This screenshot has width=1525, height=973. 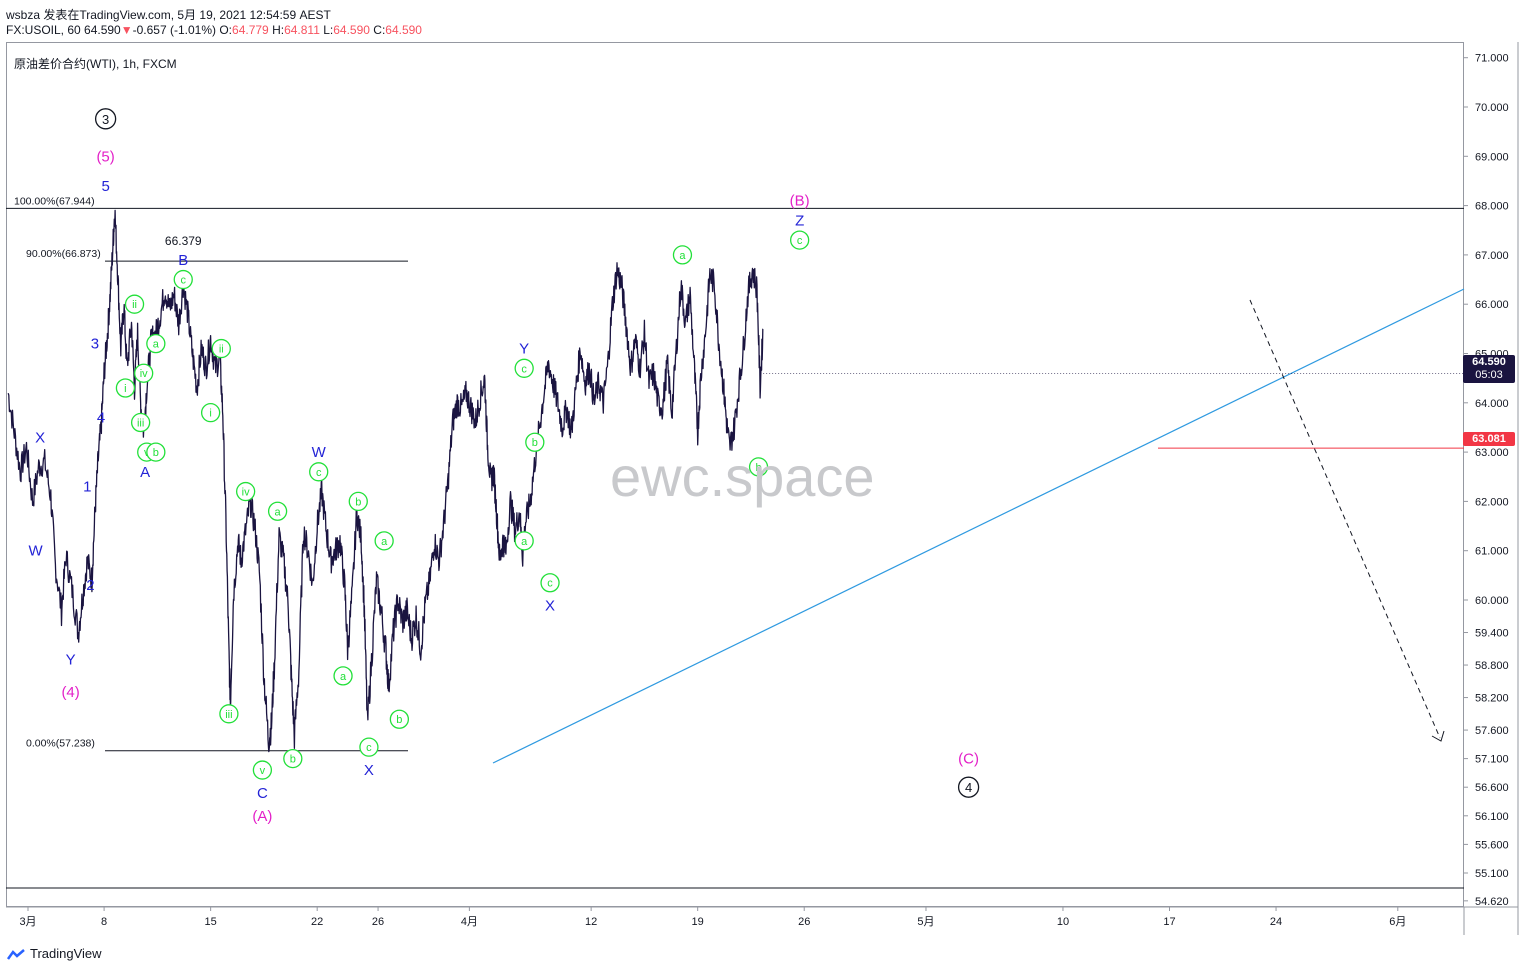 I want to click on time-axis-label: 24, so click(x=1276, y=922).